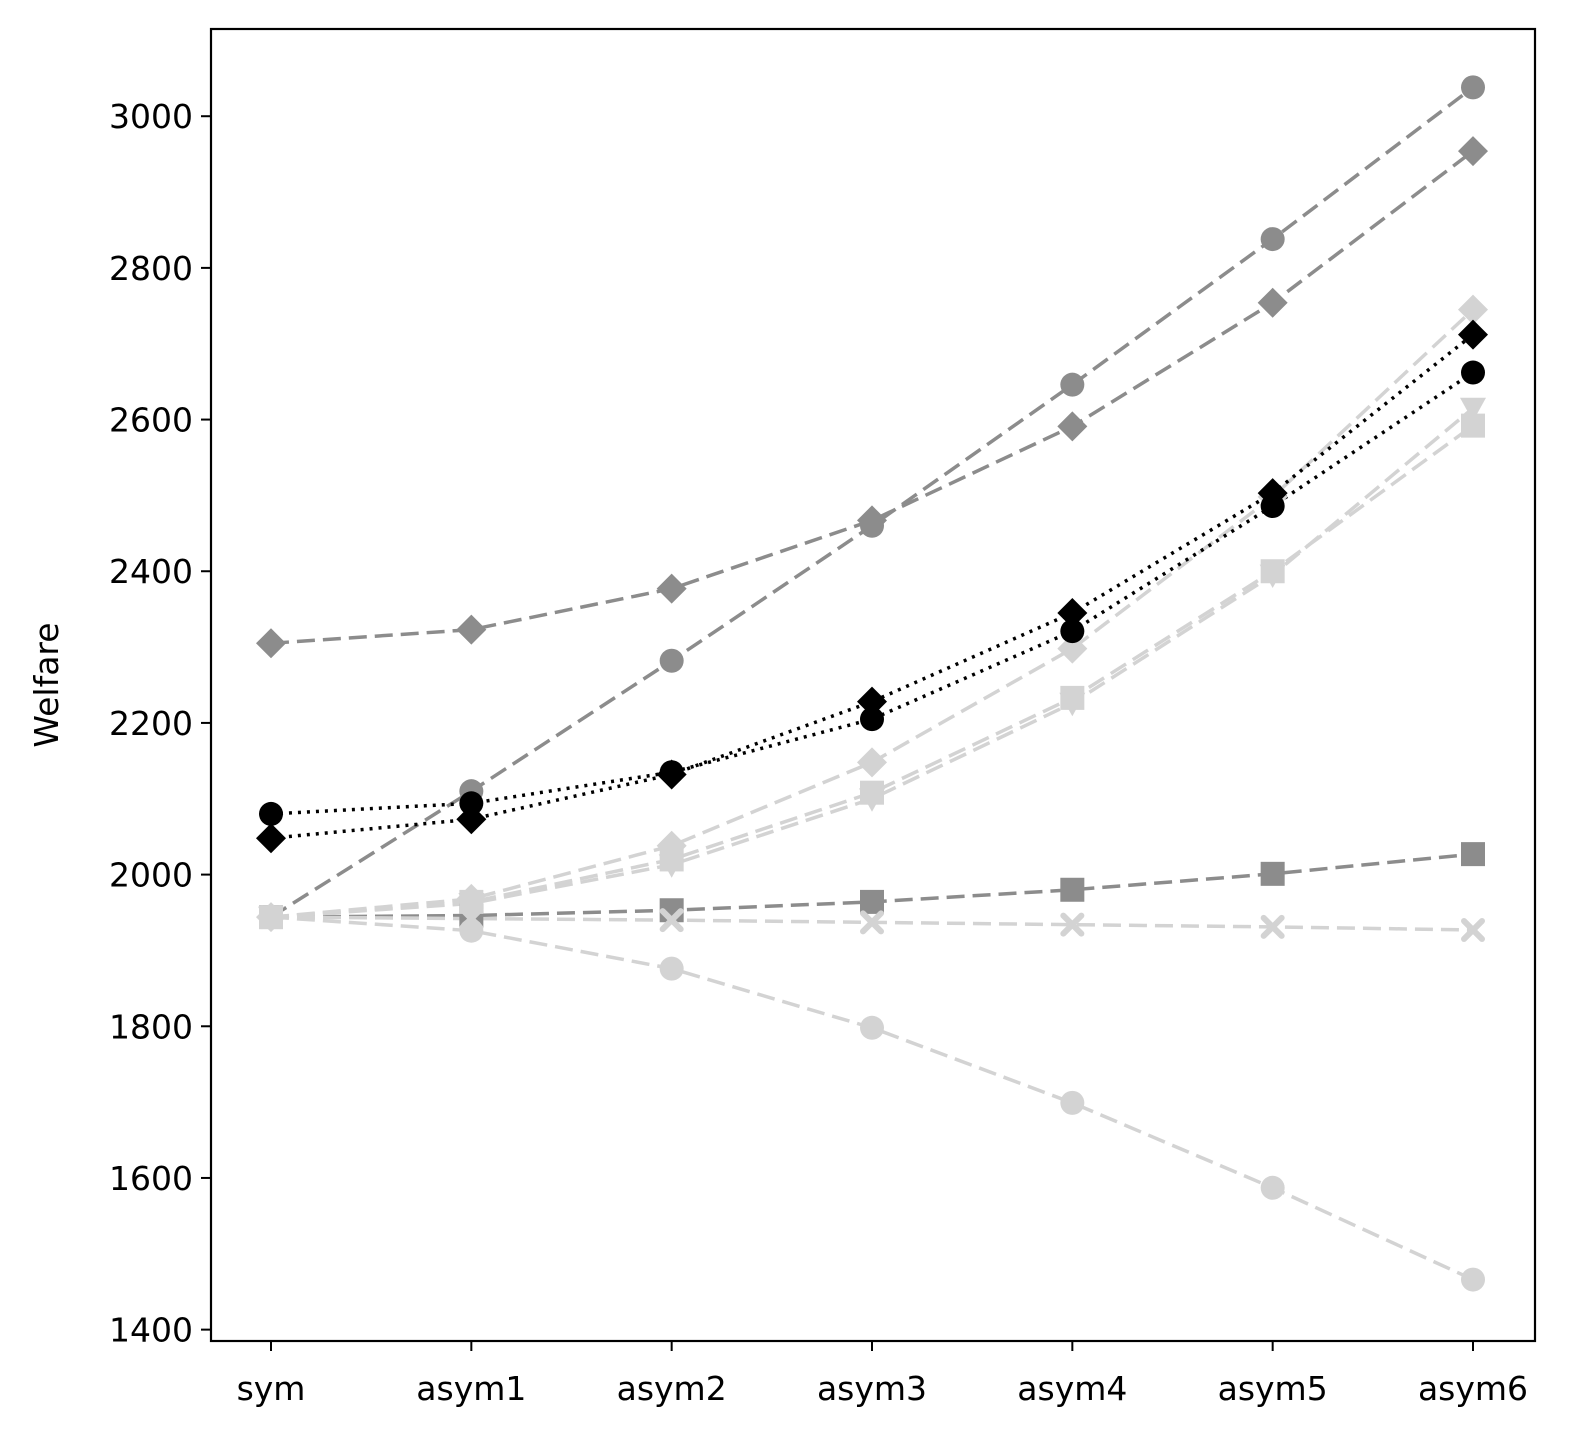  Describe the element at coordinates (1273, 1388) in the screenshot. I see `x-tick-label: asym5` at that location.